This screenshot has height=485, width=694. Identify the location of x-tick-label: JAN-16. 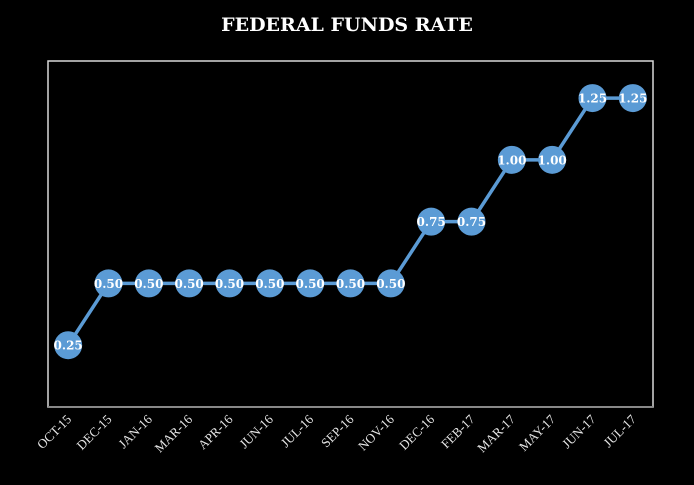
(135, 431).